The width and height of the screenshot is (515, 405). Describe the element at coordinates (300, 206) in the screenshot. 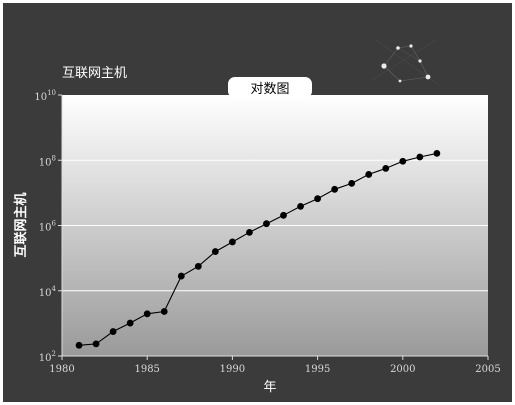

I see `data-point-1994` at that location.